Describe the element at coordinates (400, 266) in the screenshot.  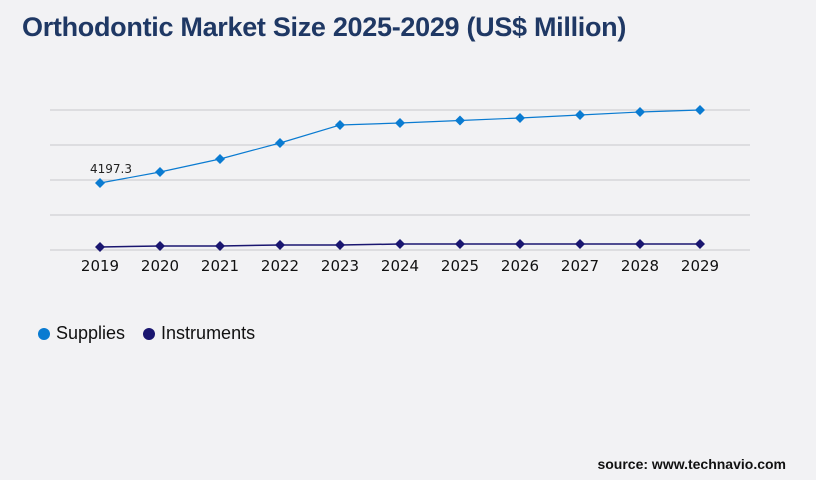
I see `x-tick-label: 2024` at that location.